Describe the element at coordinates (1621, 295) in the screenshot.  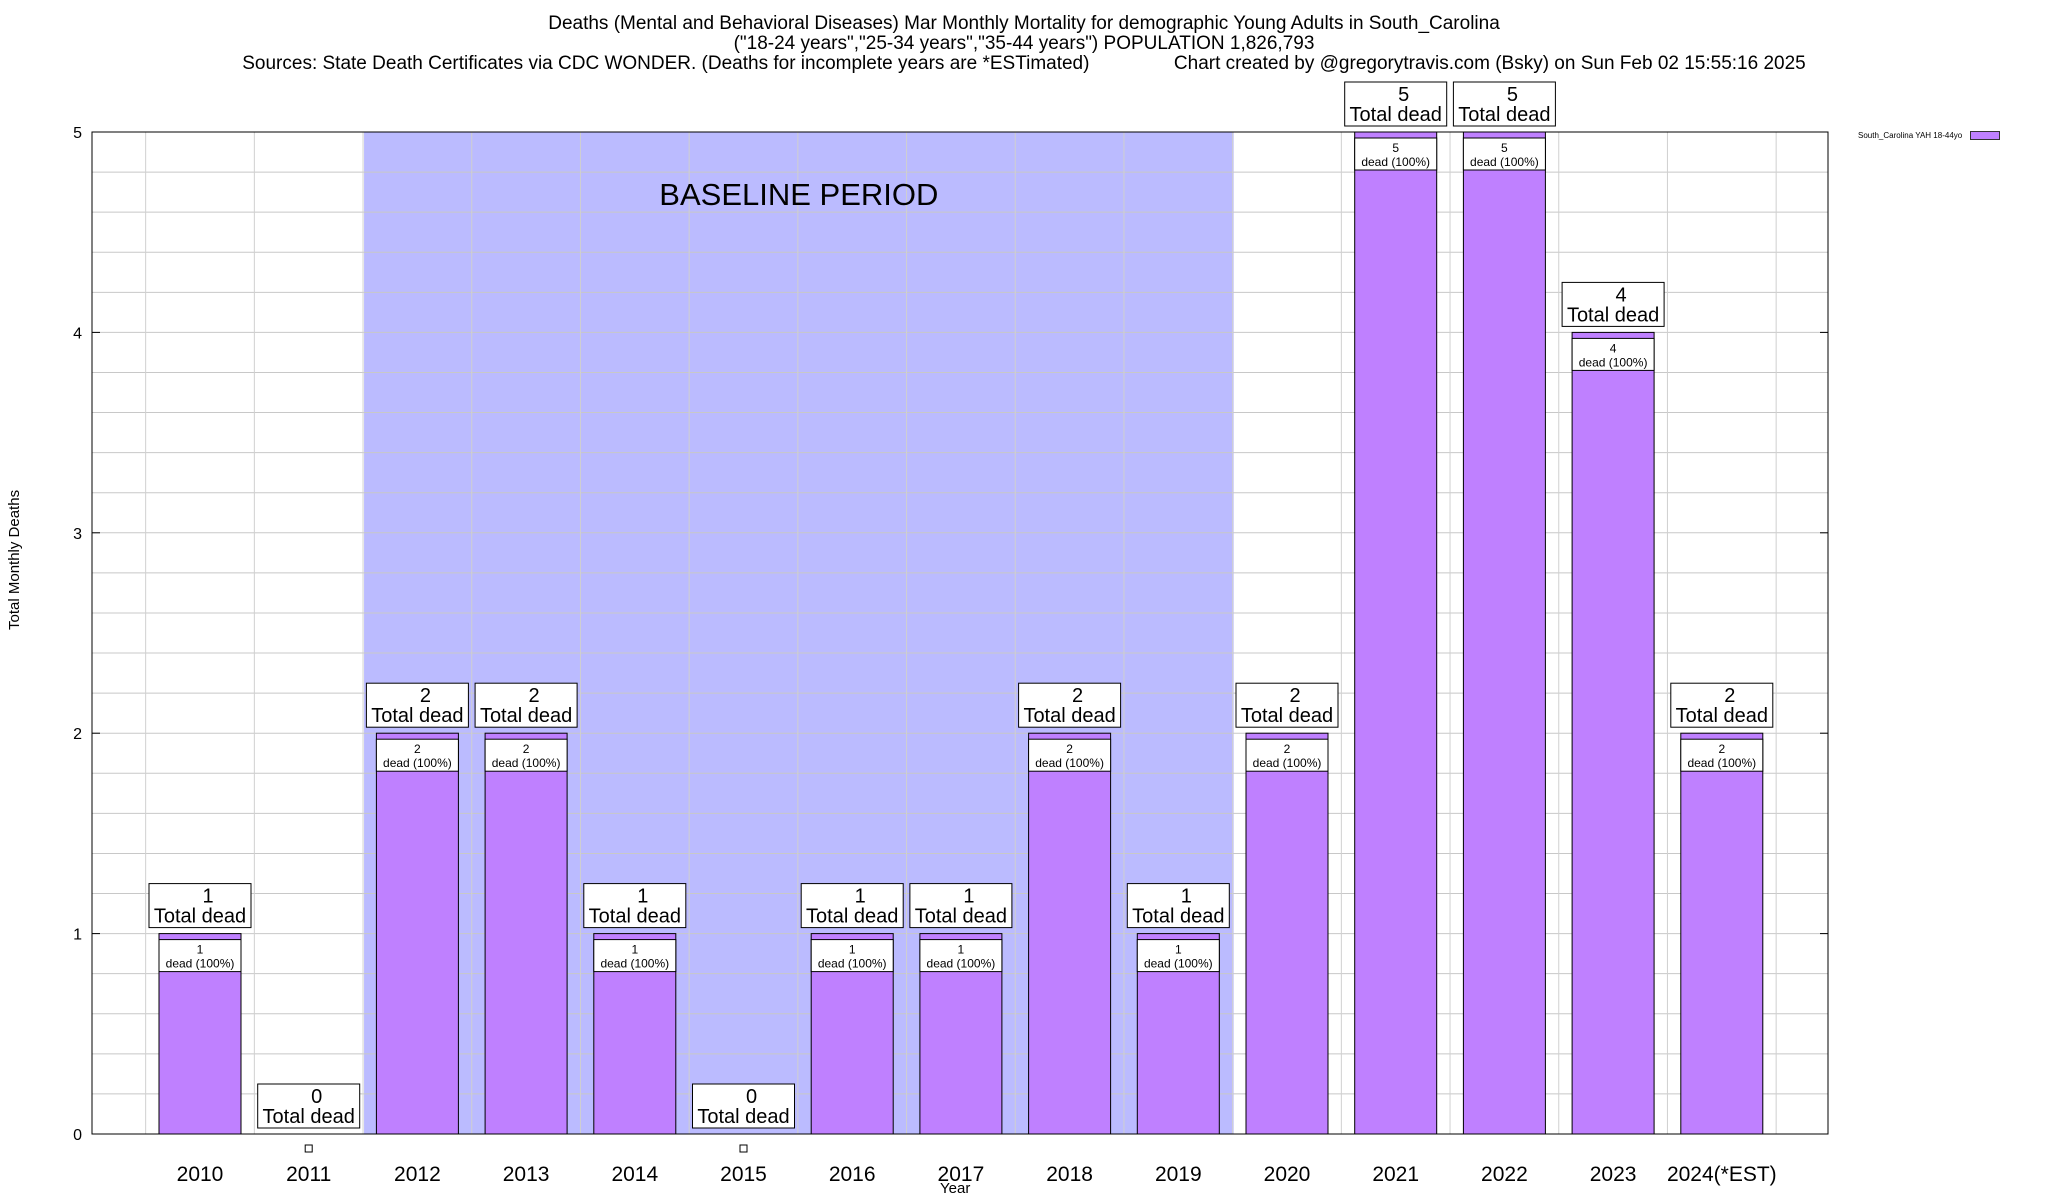
I see `total-label-count: 4` at that location.